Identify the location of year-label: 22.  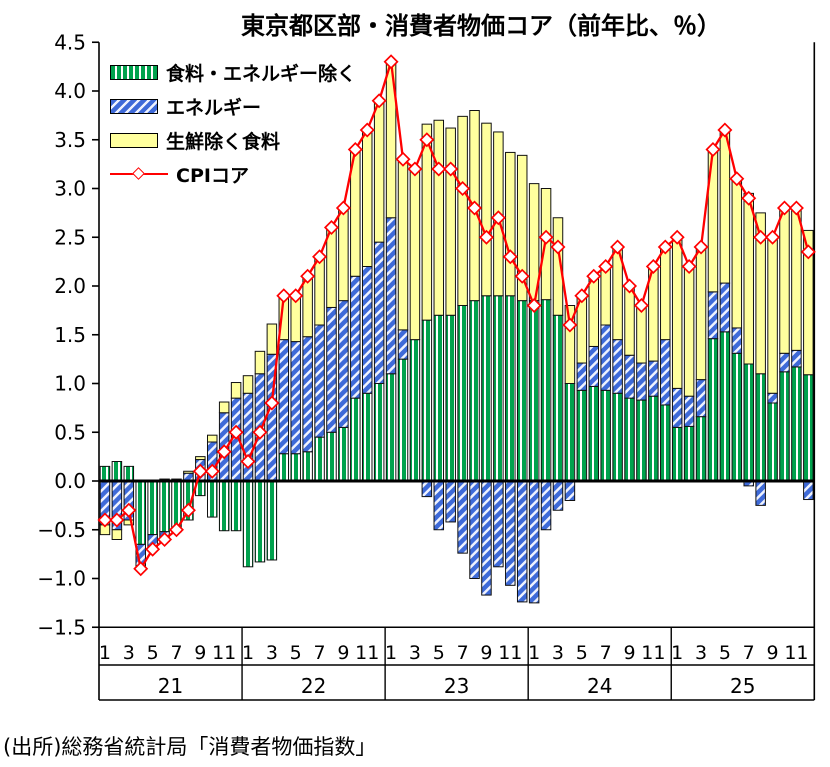
(313, 686).